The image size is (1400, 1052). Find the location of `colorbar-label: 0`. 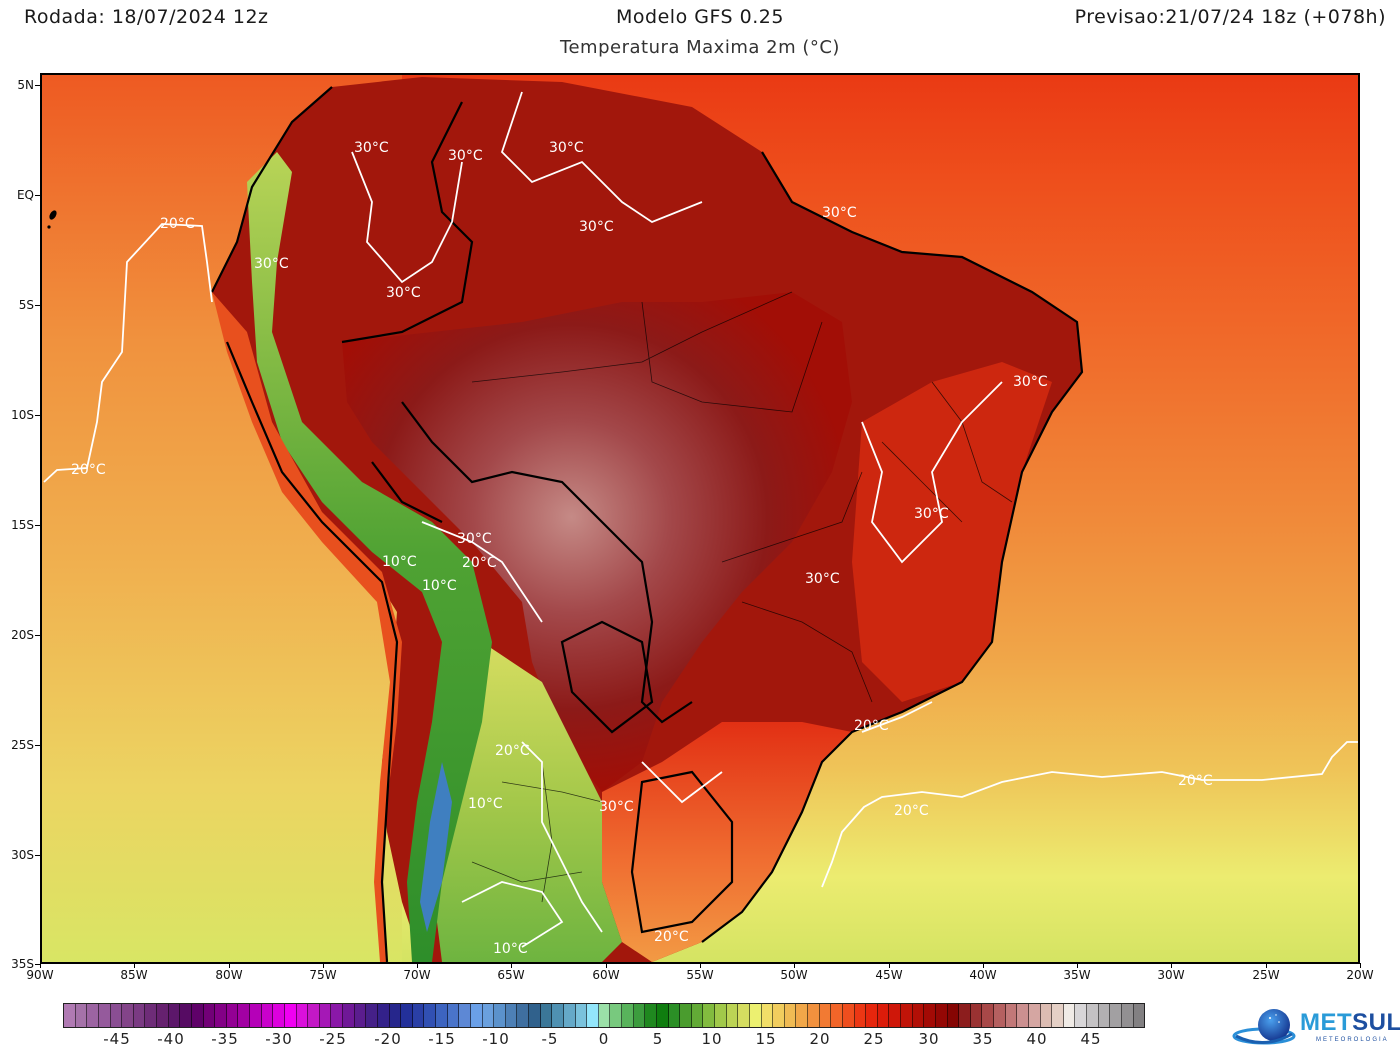

colorbar-label: 0 is located at coordinates (604, 1039).